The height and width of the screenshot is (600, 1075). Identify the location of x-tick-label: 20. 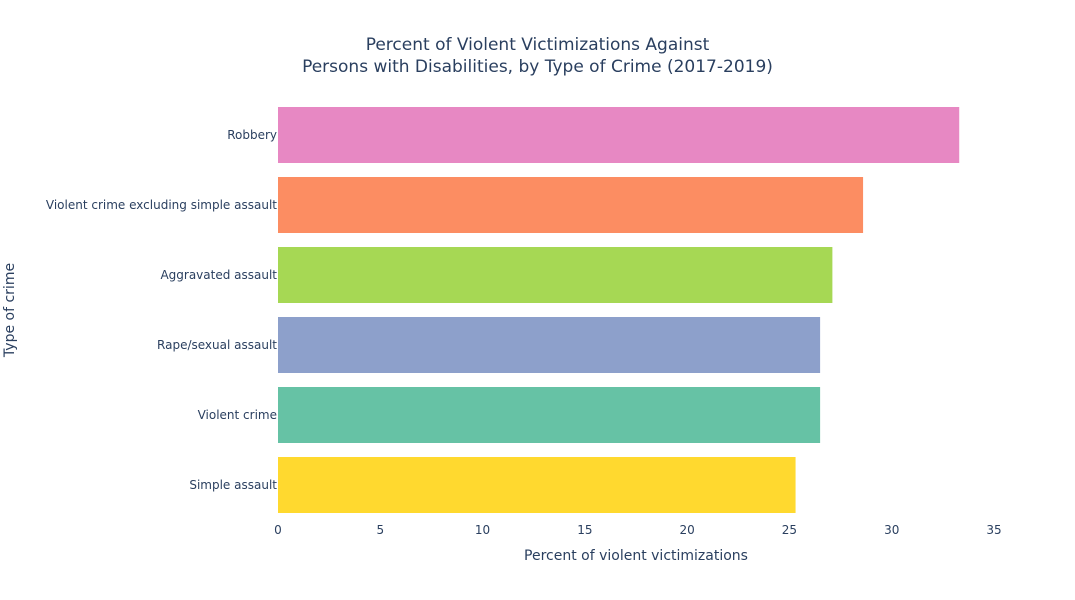
(687, 530).